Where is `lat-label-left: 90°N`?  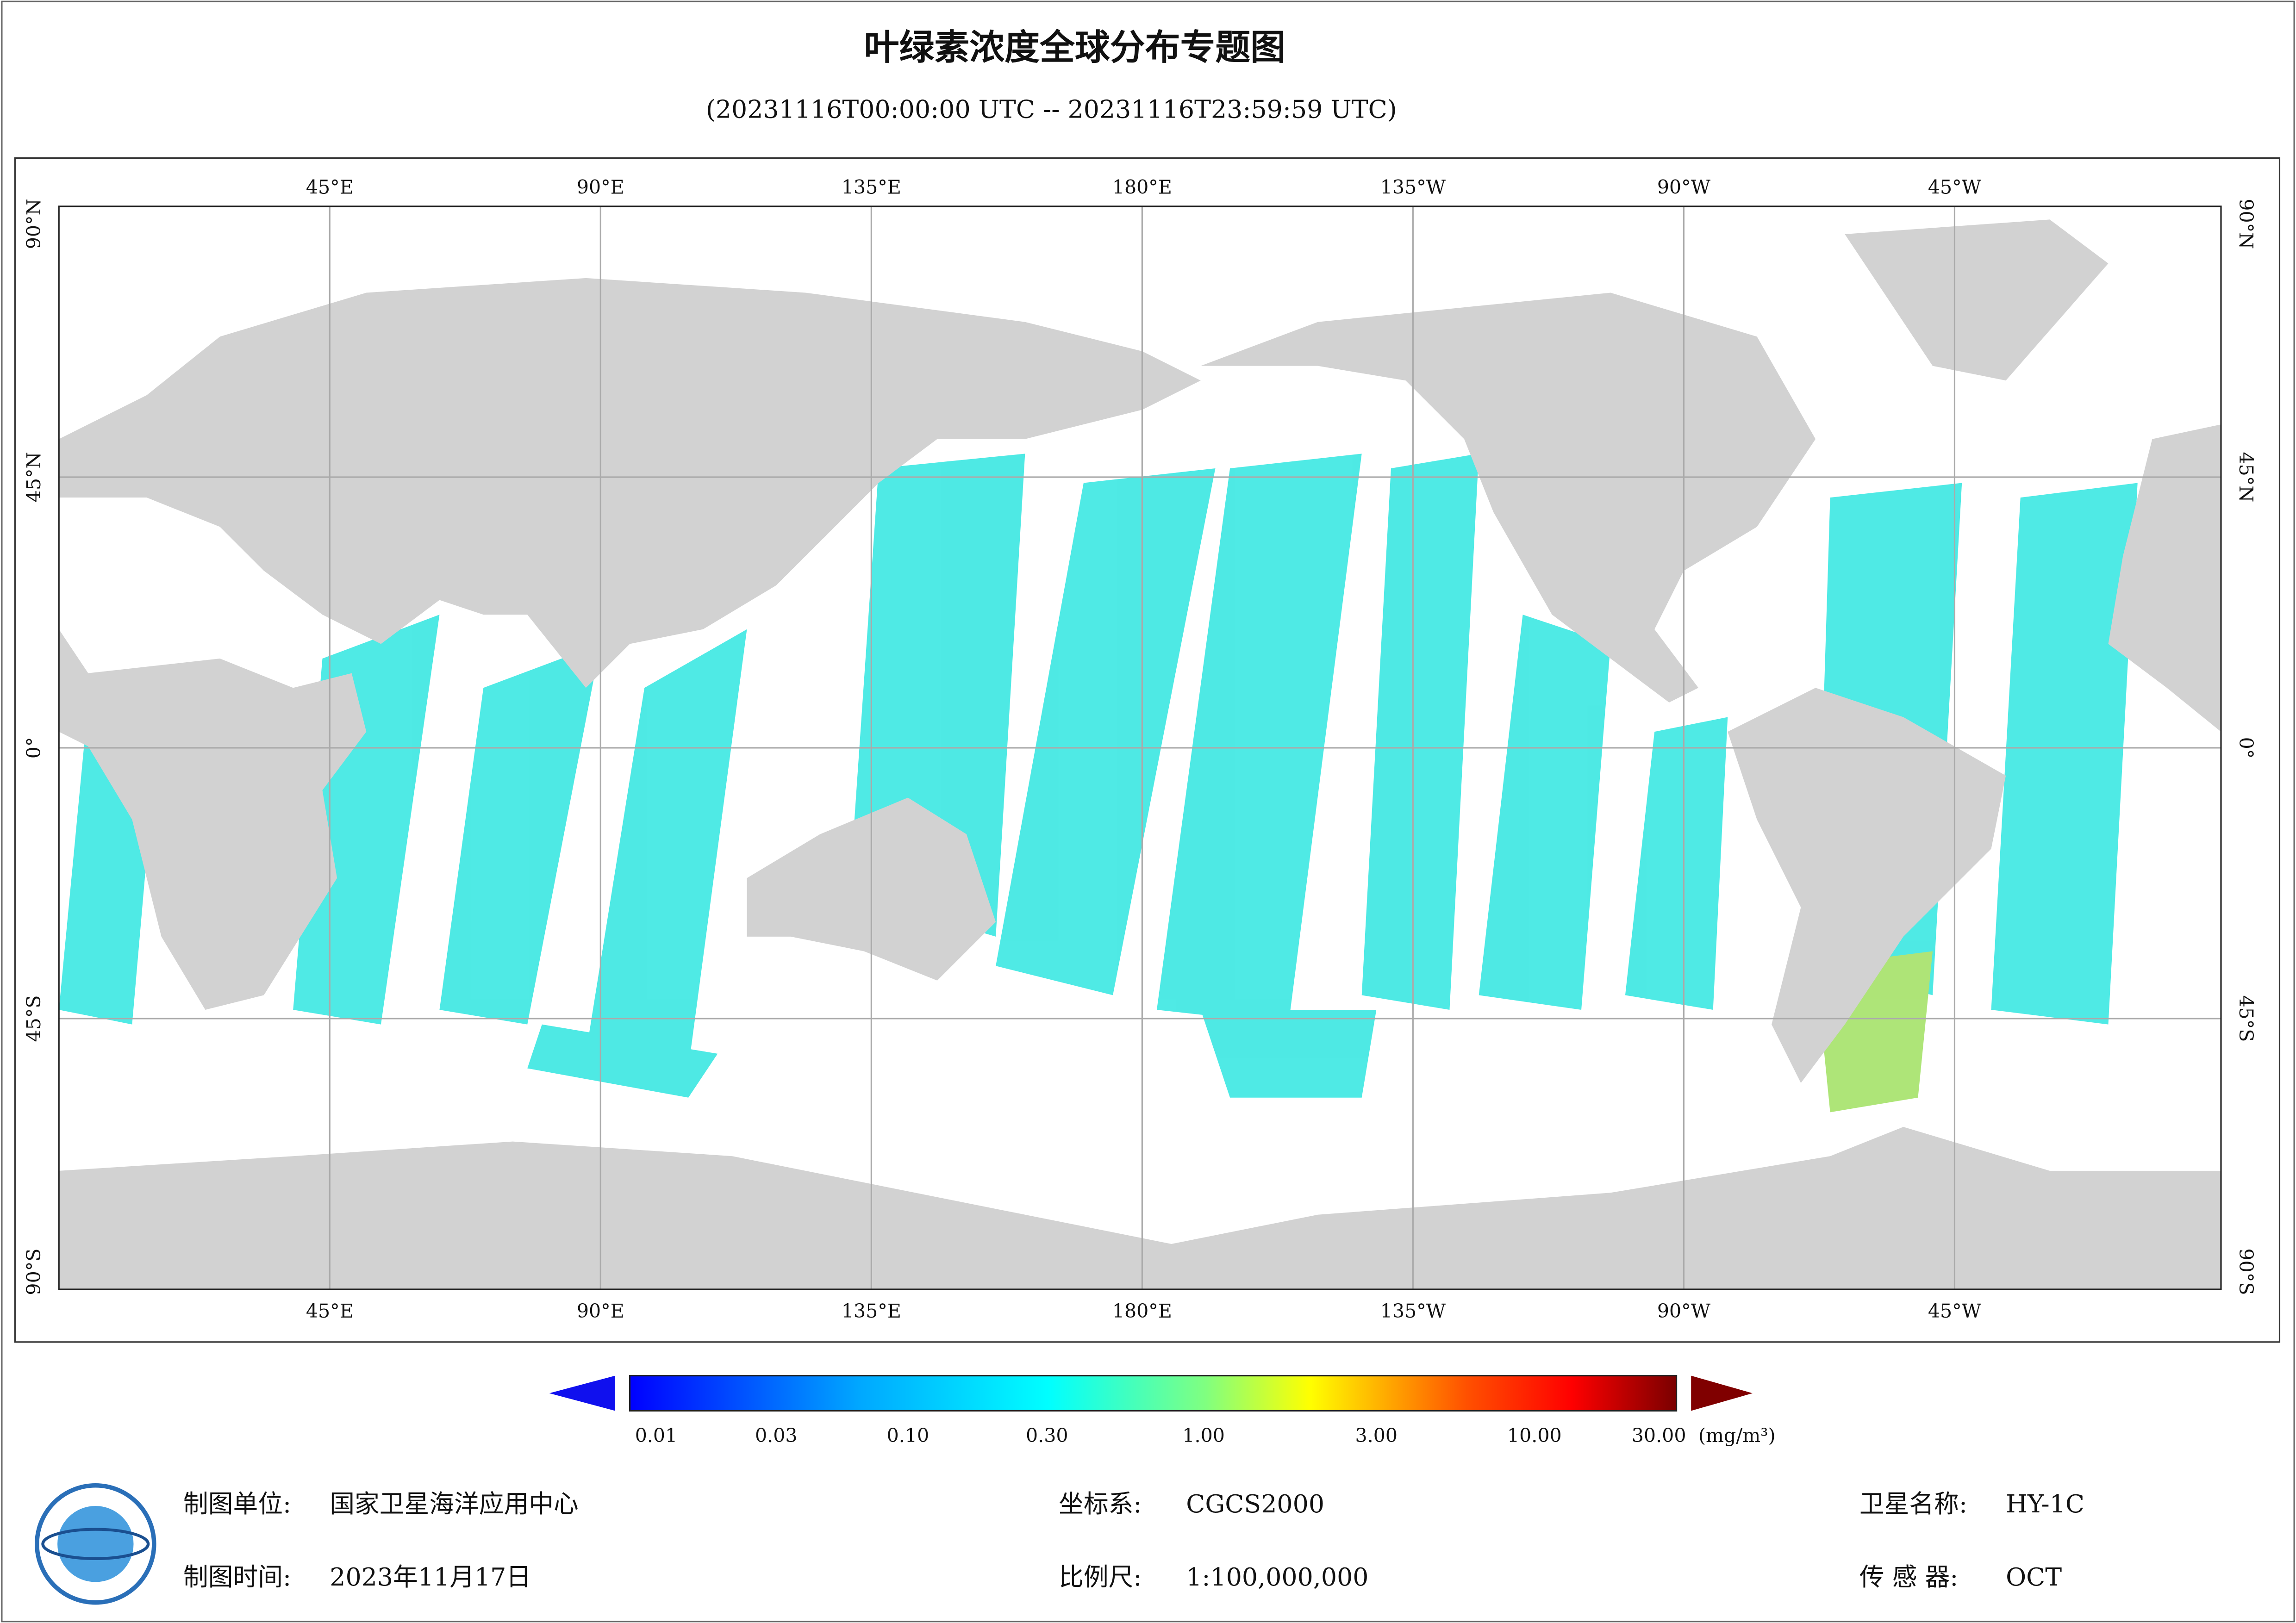 lat-label-left: 90°N is located at coordinates (34, 224).